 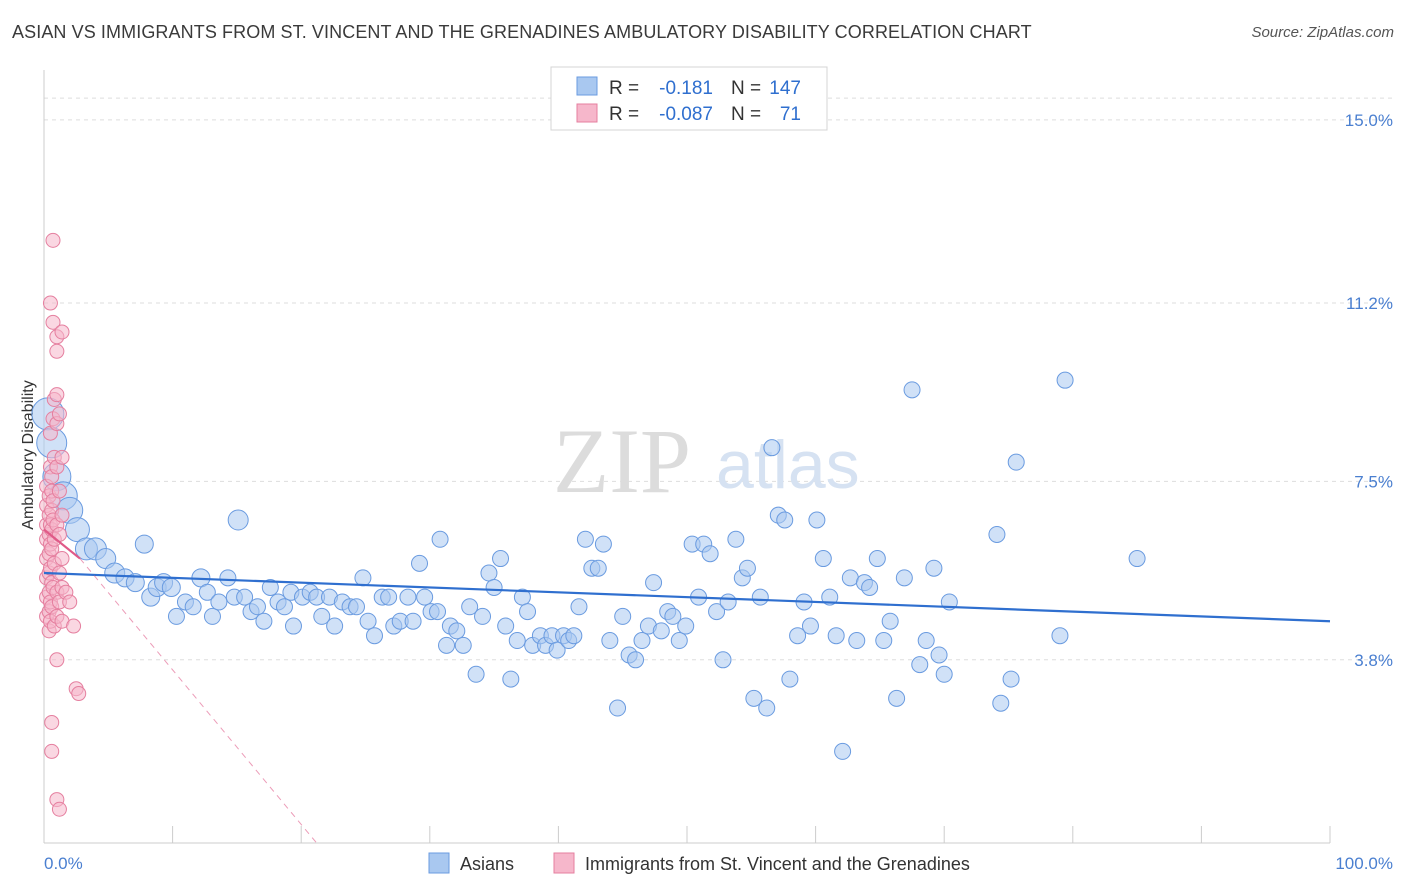 I want to click on series-swatch-asians, so click(x=439, y=863).